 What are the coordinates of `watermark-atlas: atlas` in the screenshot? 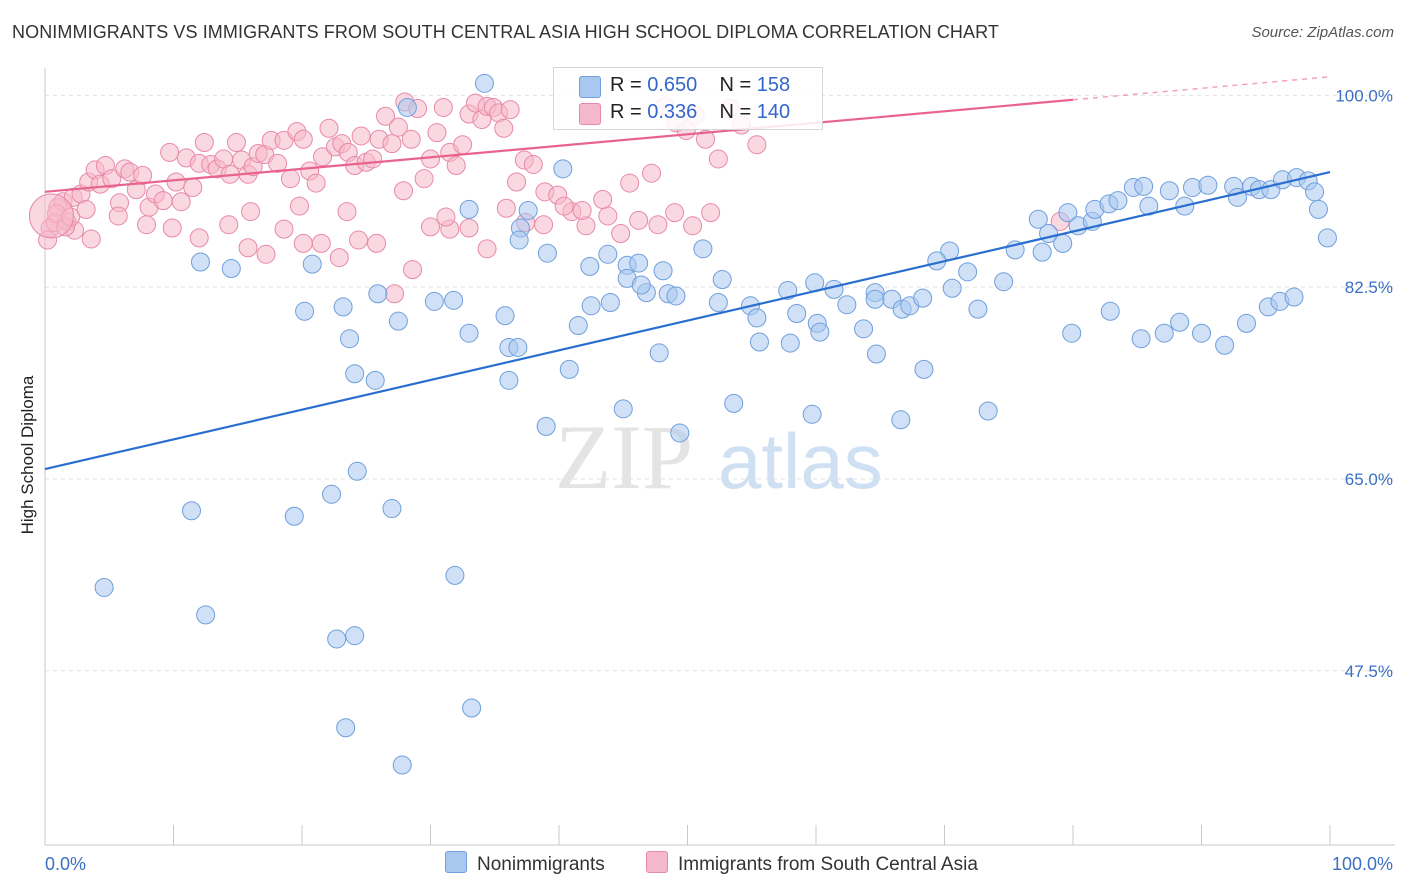 It's located at (800, 461).